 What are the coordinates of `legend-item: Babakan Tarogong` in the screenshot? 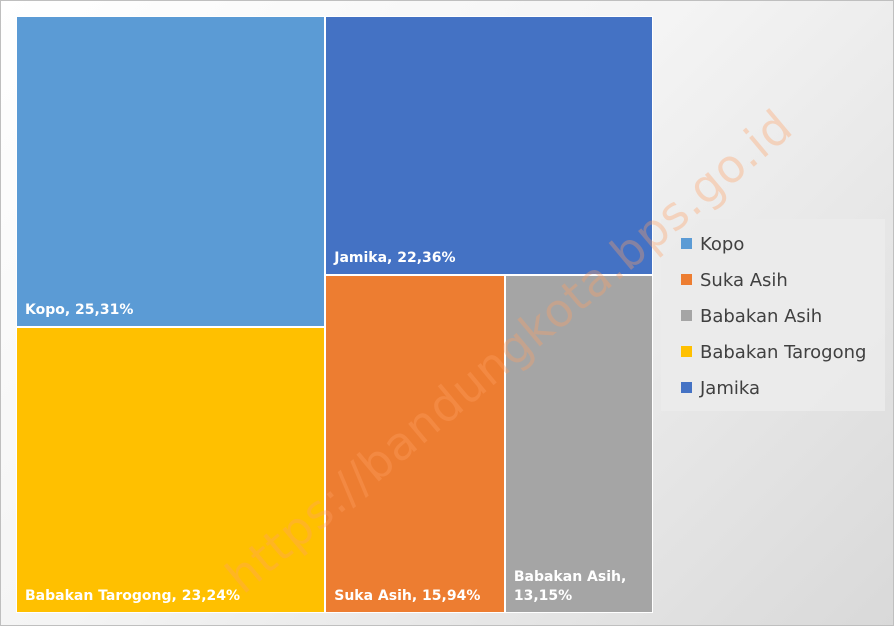 It's located at (773, 353).